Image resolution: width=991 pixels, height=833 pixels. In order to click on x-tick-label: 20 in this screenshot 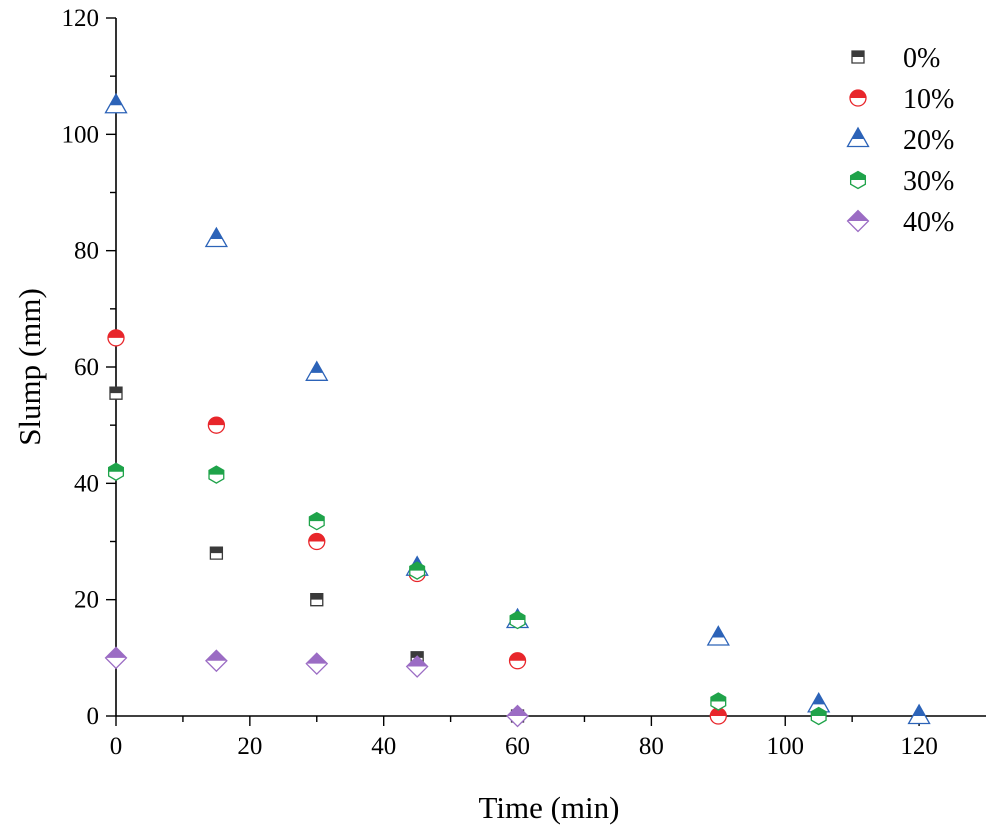, I will do `click(249, 746)`.